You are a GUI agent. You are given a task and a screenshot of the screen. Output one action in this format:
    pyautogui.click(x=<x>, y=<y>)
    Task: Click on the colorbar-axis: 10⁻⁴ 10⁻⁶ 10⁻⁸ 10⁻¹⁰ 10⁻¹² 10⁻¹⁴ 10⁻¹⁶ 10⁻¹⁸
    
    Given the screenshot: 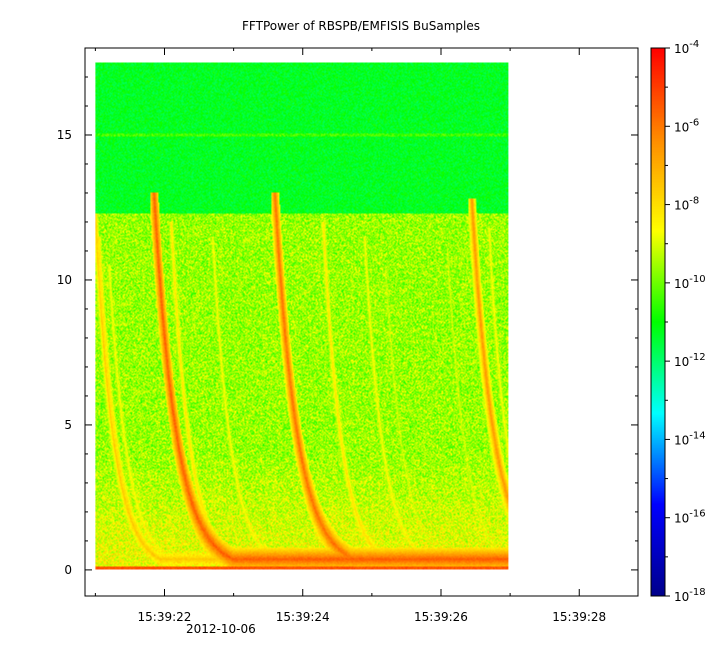 What is the action you would take?
    pyautogui.click(x=685, y=321)
    